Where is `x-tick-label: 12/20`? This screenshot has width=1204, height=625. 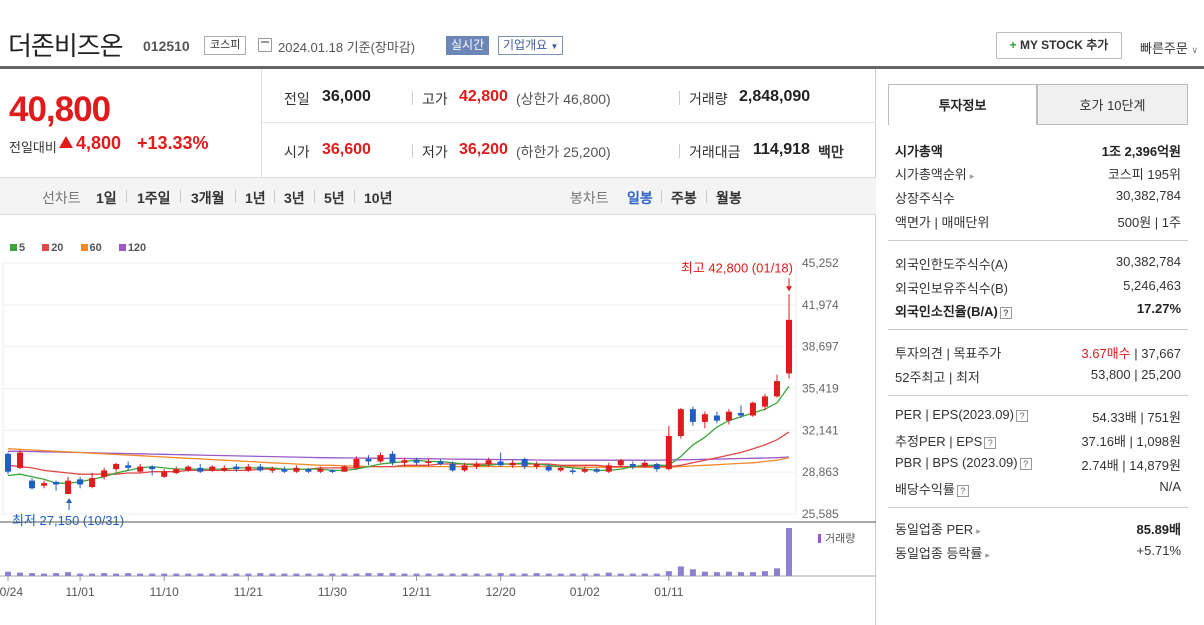 x-tick-label: 12/20 is located at coordinates (501, 592).